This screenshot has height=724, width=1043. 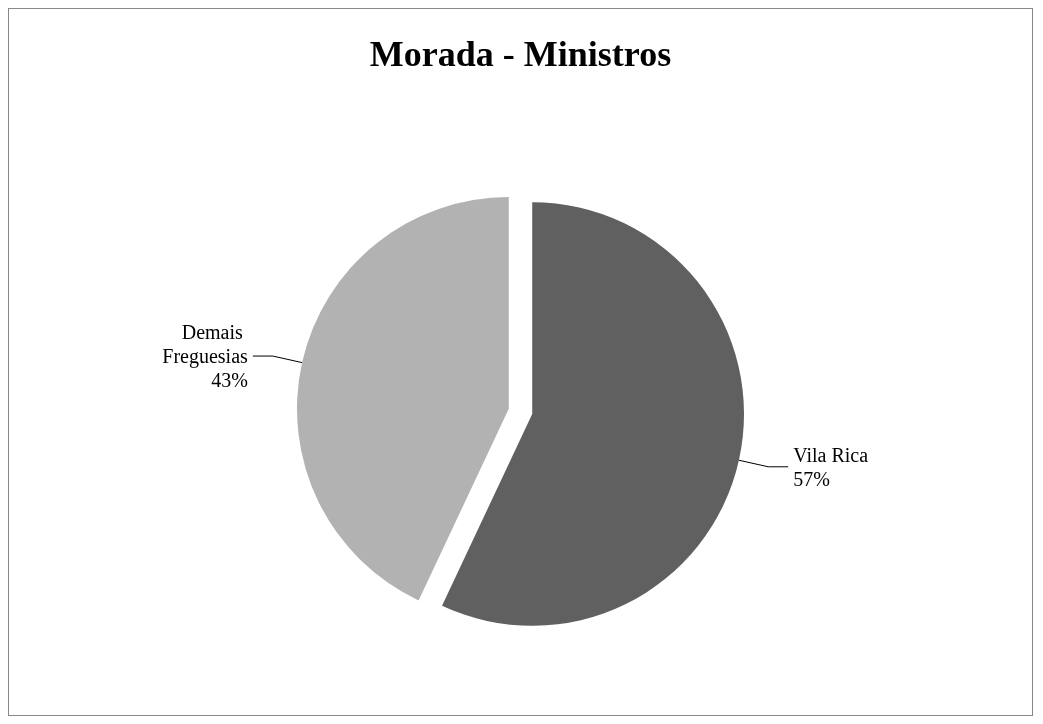 What do you see at coordinates (831, 454) in the screenshot?
I see `slice-label: Vila Rica` at bounding box center [831, 454].